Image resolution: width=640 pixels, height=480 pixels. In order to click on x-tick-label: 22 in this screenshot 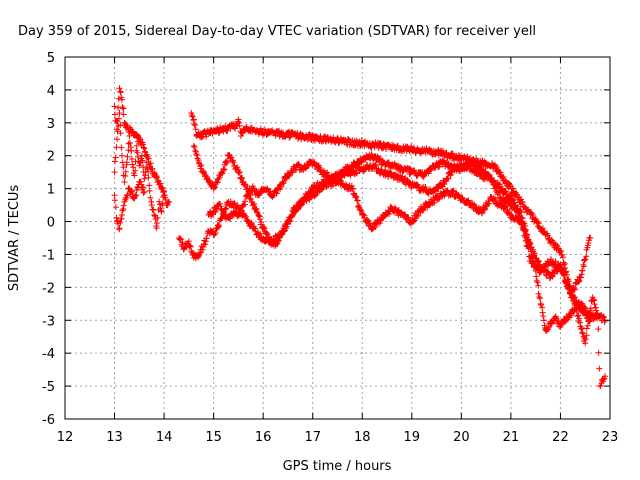, I will do `click(560, 437)`.